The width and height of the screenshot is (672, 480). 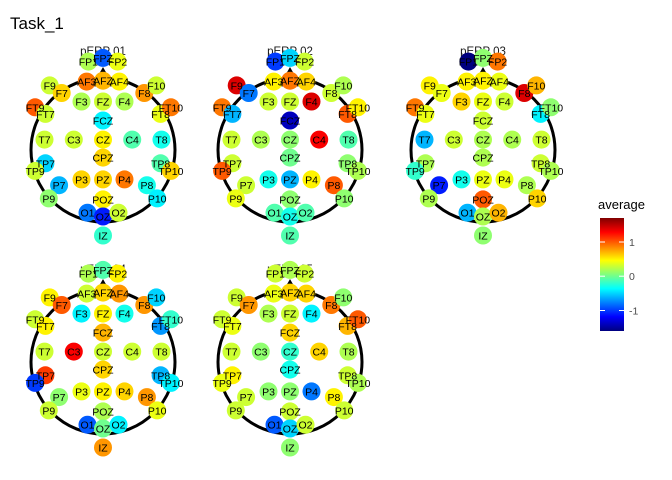 I want to click on electrode-label-ft8: FT8, so click(x=160, y=115).